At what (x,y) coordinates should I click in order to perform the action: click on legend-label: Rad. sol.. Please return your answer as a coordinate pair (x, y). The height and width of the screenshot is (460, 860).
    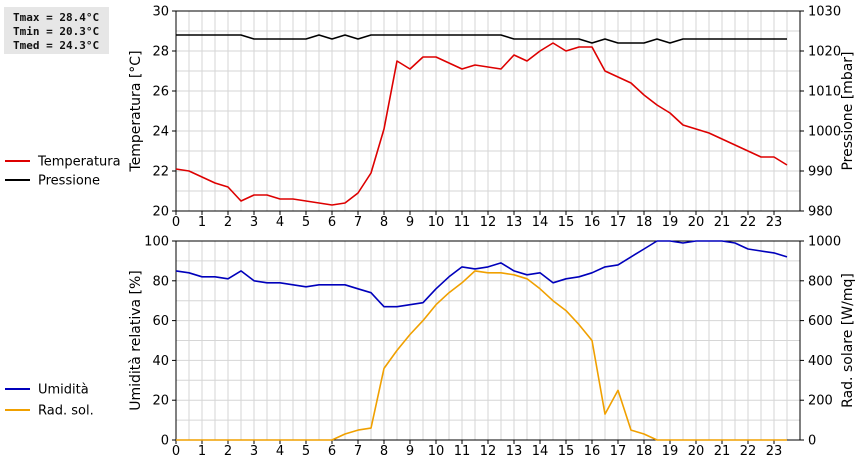
    Looking at the image, I should click on (66, 411).